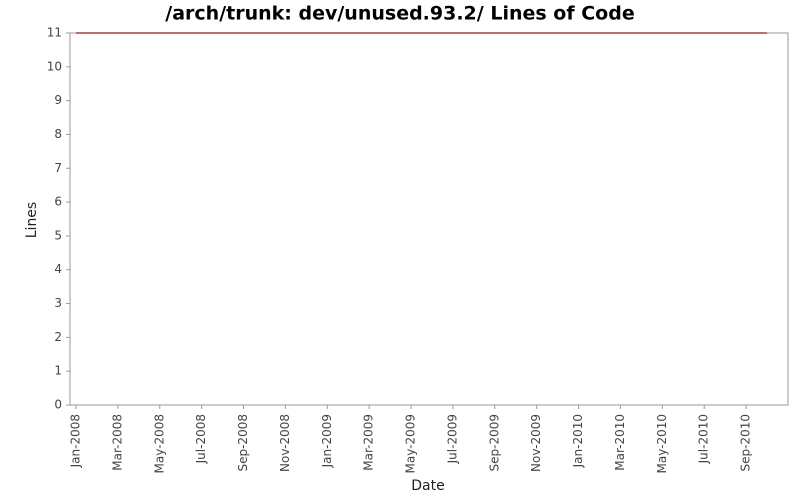 This screenshot has height=500, width=800. Describe the element at coordinates (76, 441) in the screenshot. I see `x-tick-label: Jan-2008` at that location.